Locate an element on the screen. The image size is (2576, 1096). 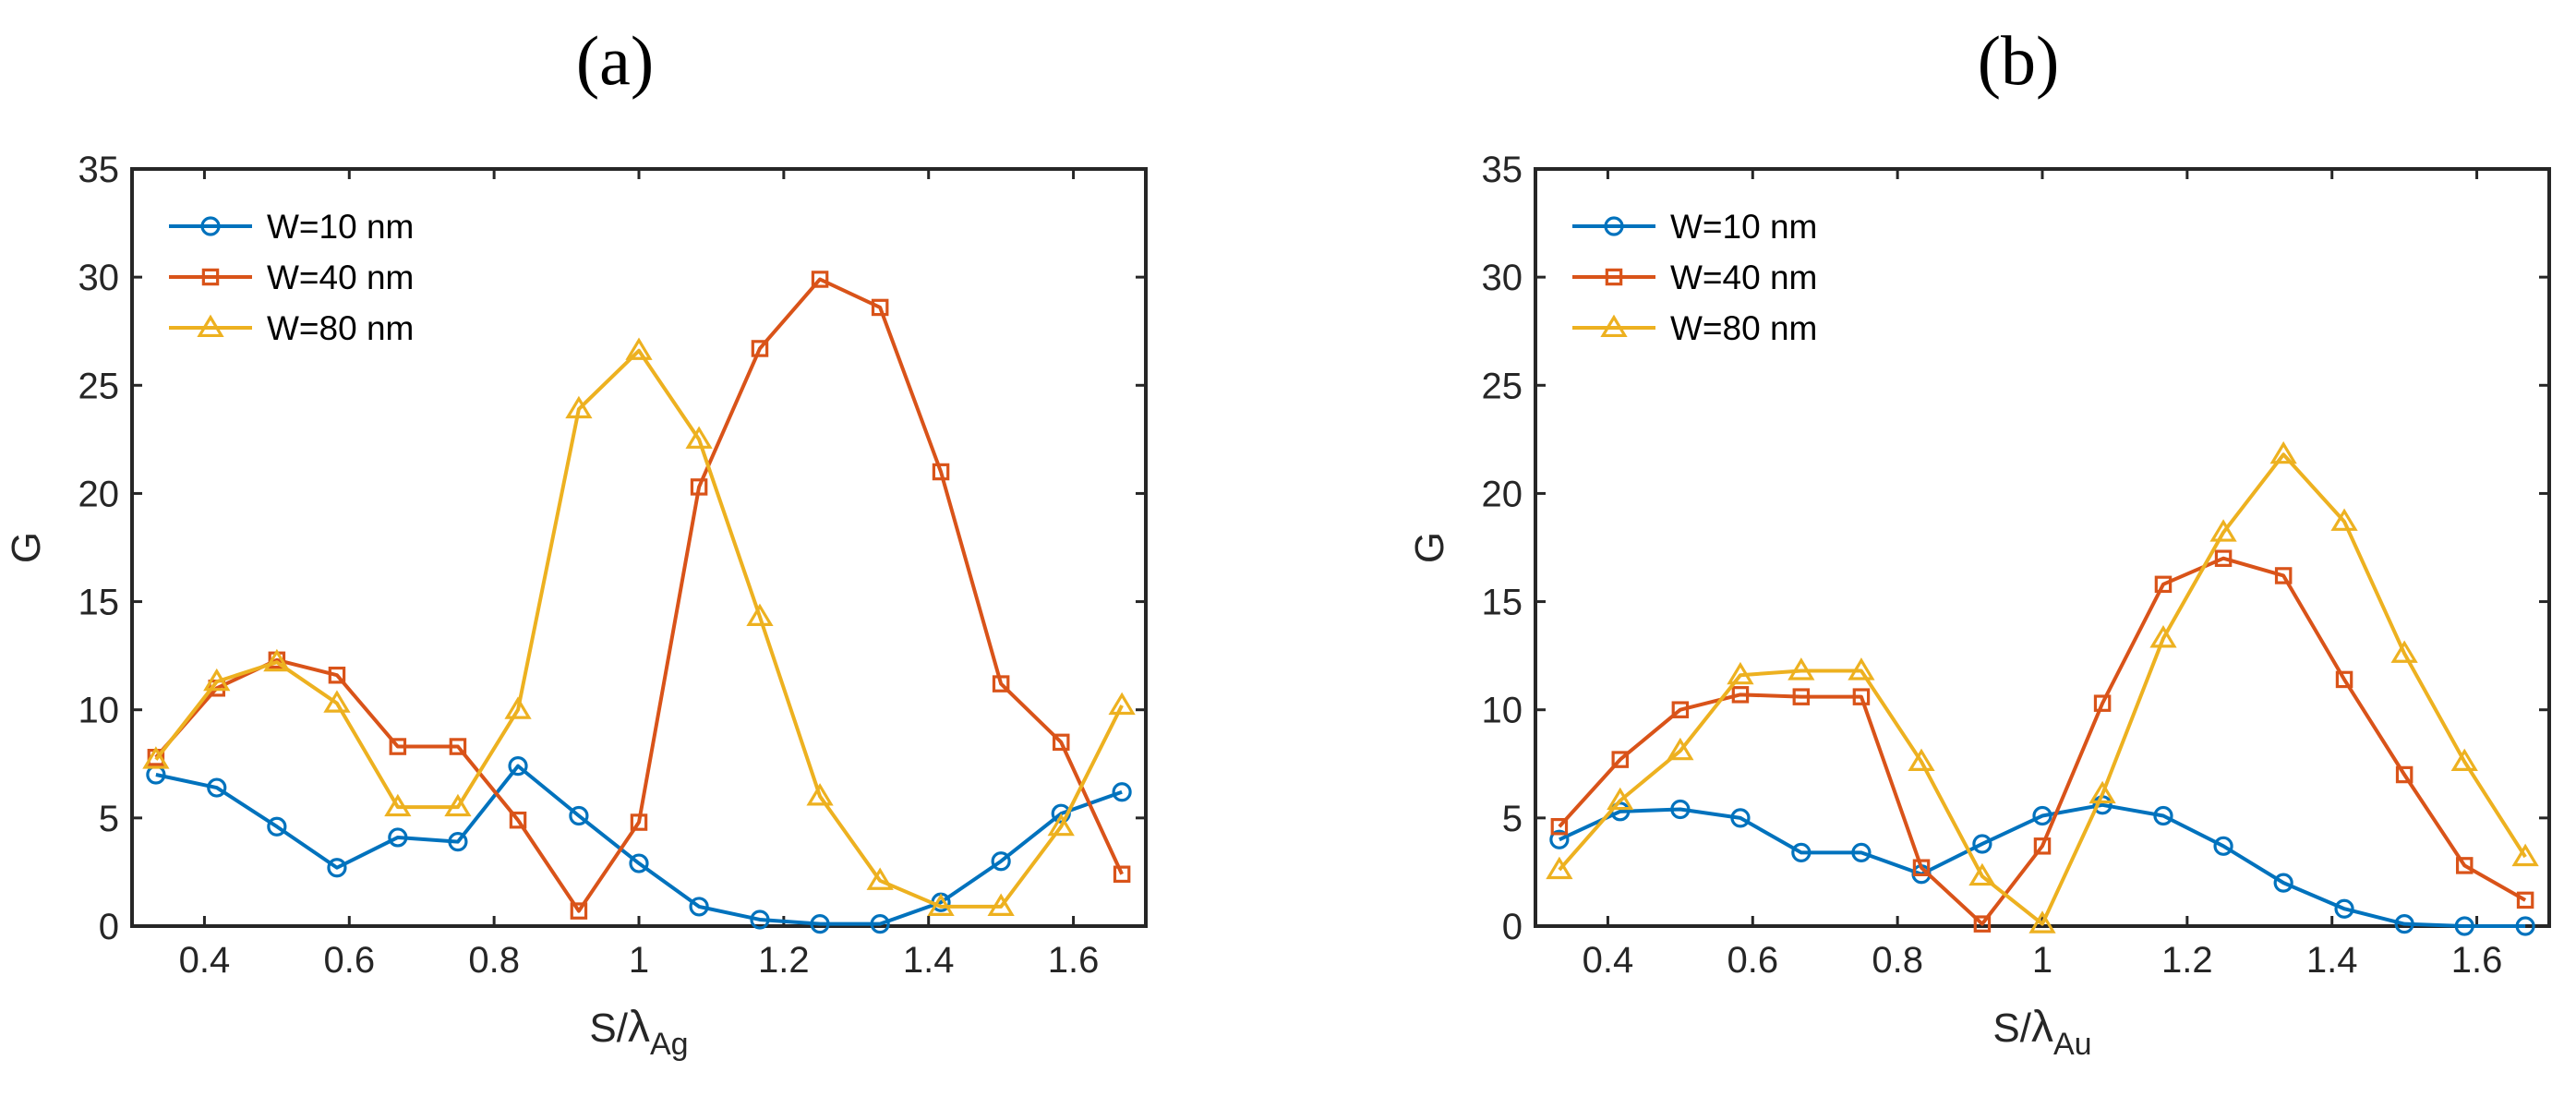
x-tick-label: 0.8 is located at coordinates (1897, 960).